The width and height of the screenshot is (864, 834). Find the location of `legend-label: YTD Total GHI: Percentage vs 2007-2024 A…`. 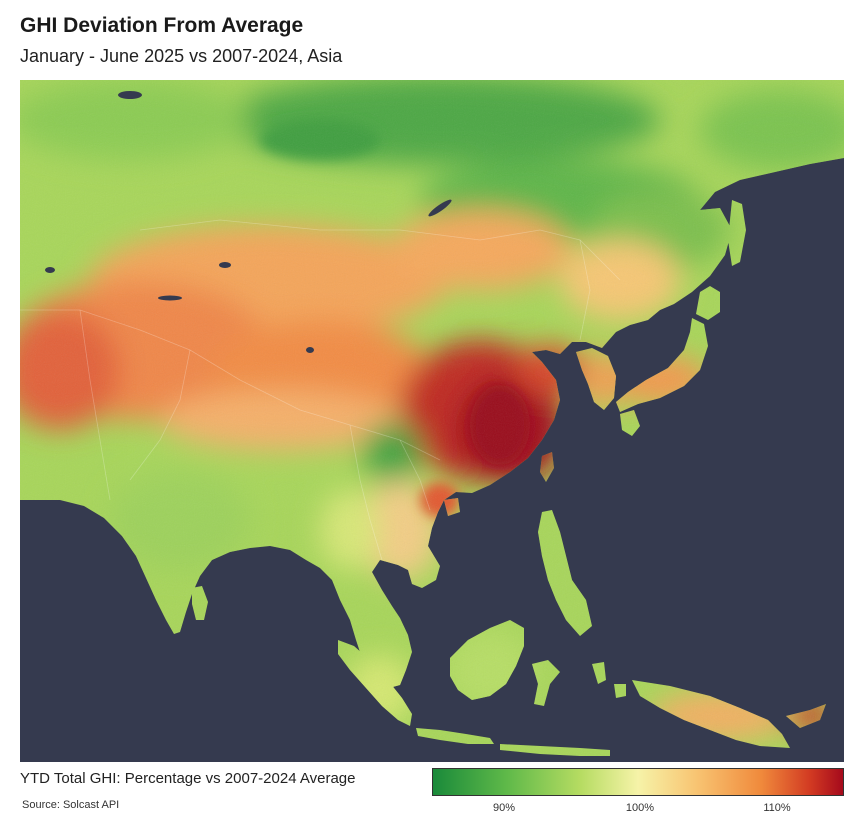

legend-label: YTD Total GHI: Percentage vs 2007-2024 A… is located at coordinates (188, 778).